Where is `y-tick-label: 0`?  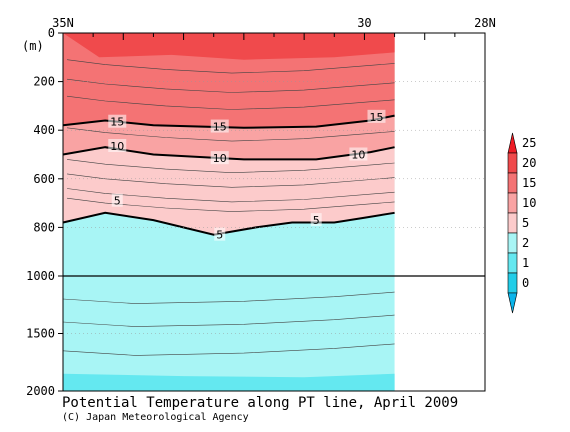
y-tick-label: 0 is located at coordinates (51, 33).